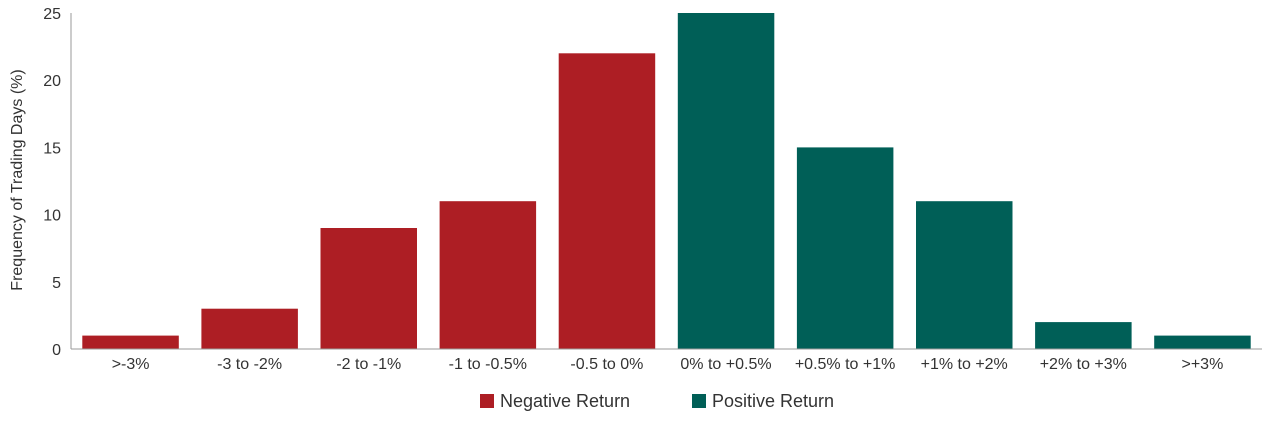  Describe the element at coordinates (725, 364) in the screenshot. I see `x-tick-label: 0% to +0.5%` at that location.